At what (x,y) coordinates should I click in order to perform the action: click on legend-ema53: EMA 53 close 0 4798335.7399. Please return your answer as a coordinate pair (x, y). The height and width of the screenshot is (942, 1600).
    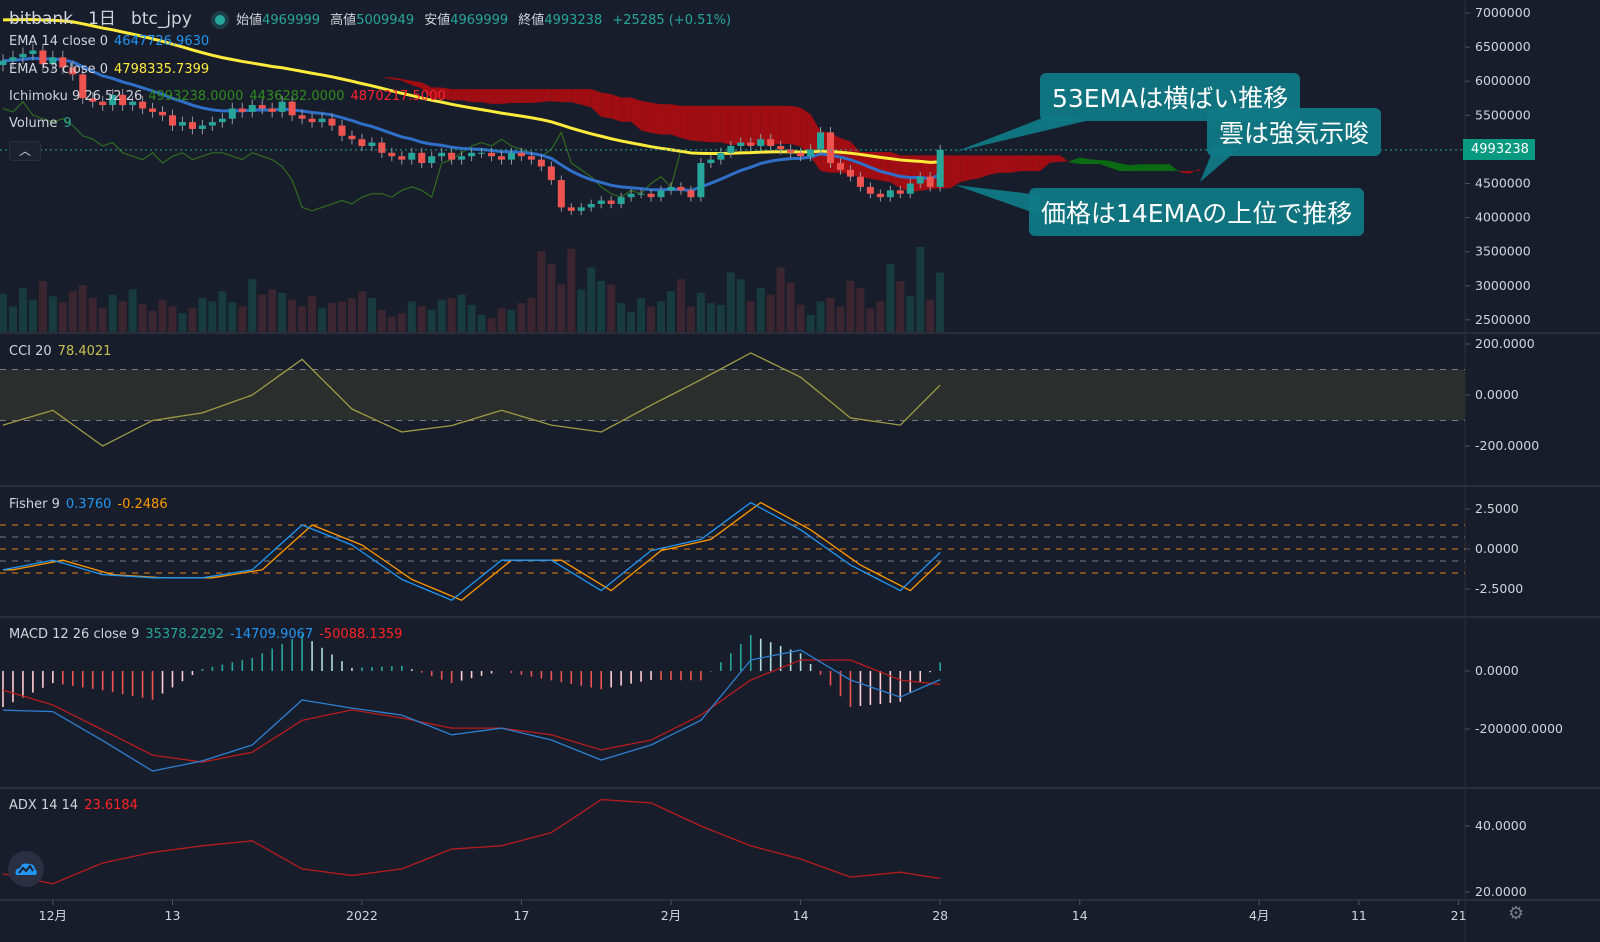
    Looking at the image, I should click on (112, 69).